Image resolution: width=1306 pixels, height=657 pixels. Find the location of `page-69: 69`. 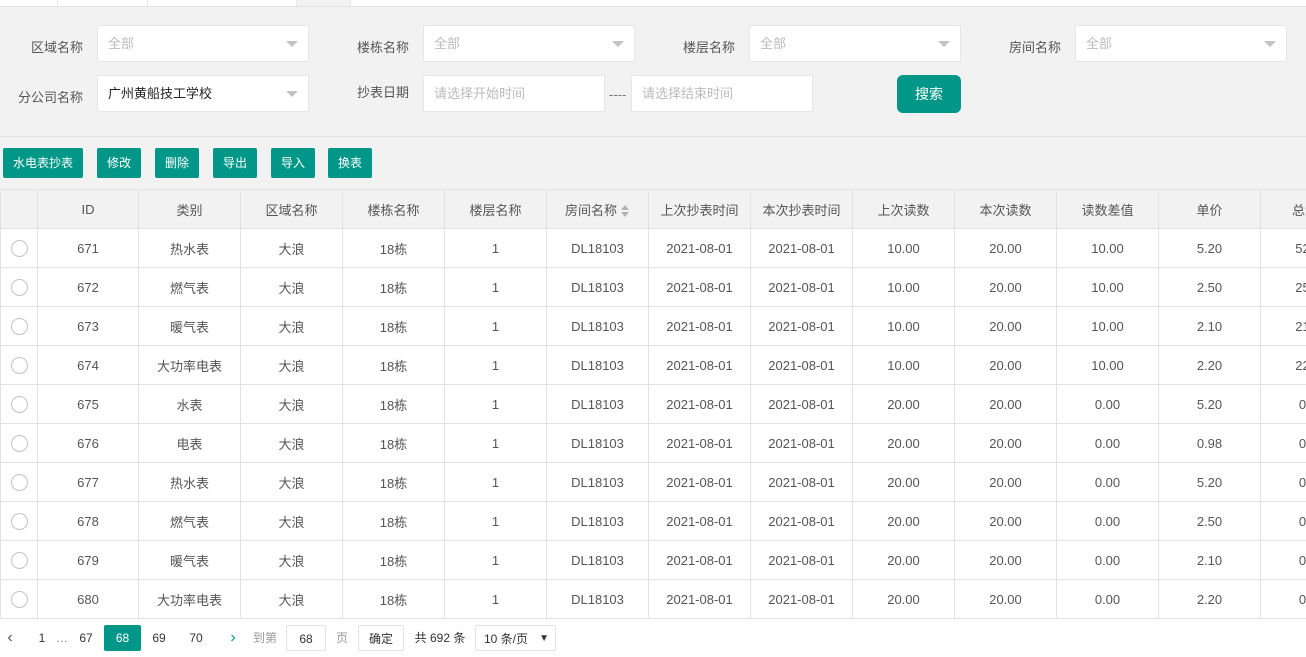

page-69: 69 is located at coordinates (159, 638).